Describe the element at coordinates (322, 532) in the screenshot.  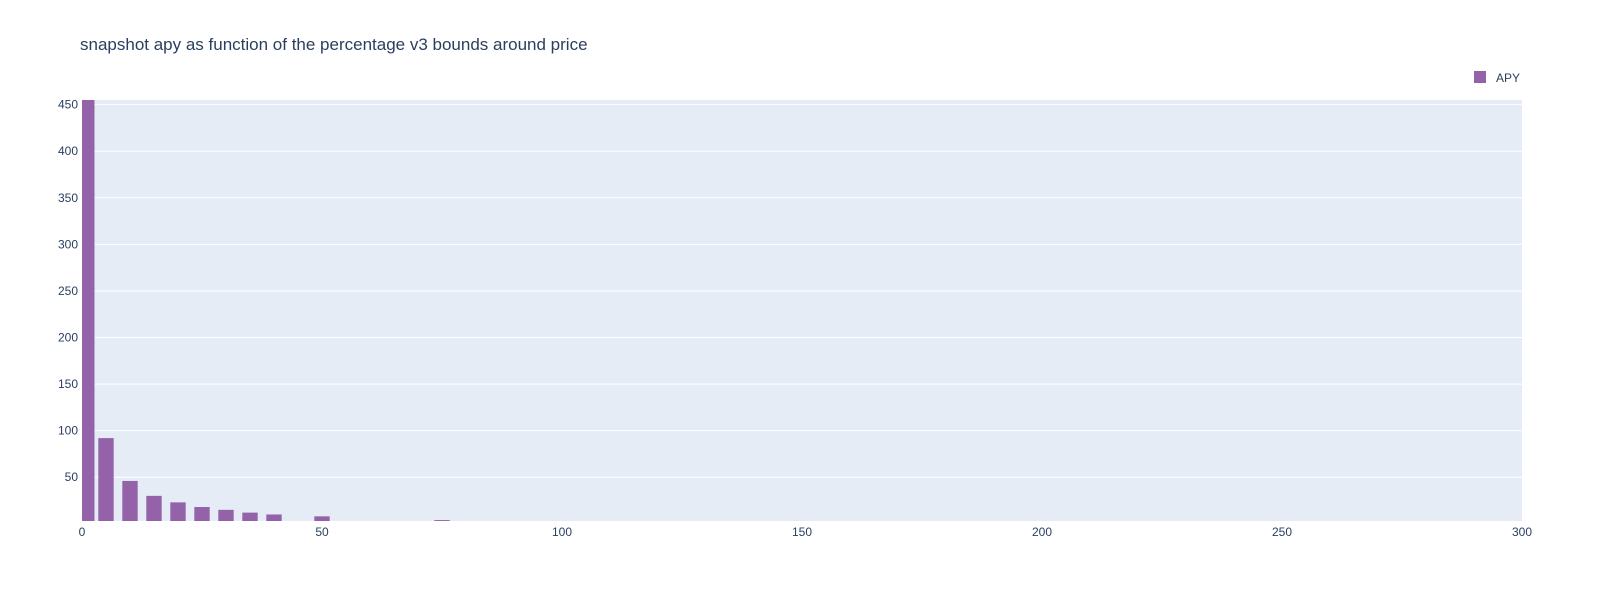
I see `x-tick-label: 50` at that location.